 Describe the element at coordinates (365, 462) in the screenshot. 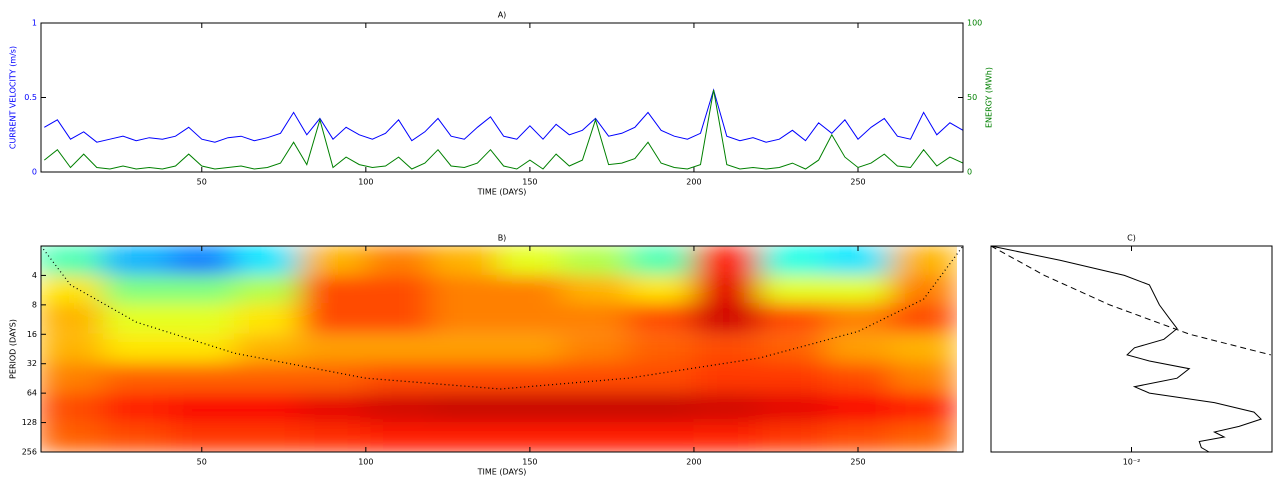

I see `x-tick-label: 100` at that location.